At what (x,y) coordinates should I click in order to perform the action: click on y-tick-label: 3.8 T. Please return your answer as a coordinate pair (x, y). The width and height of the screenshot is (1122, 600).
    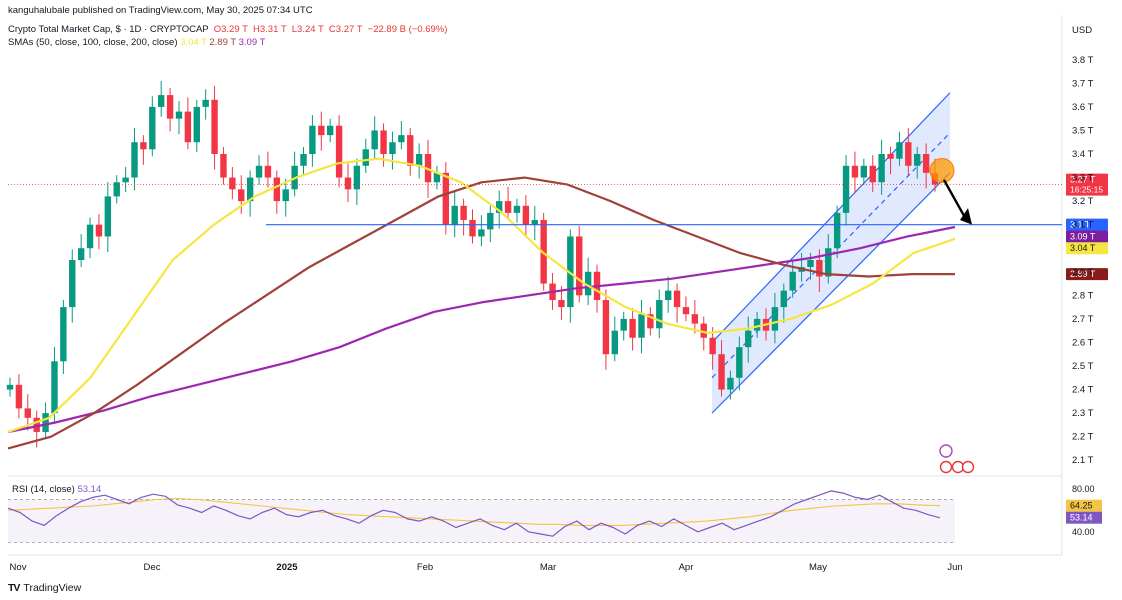
    Looking at the image, I should click on (1083, 60).